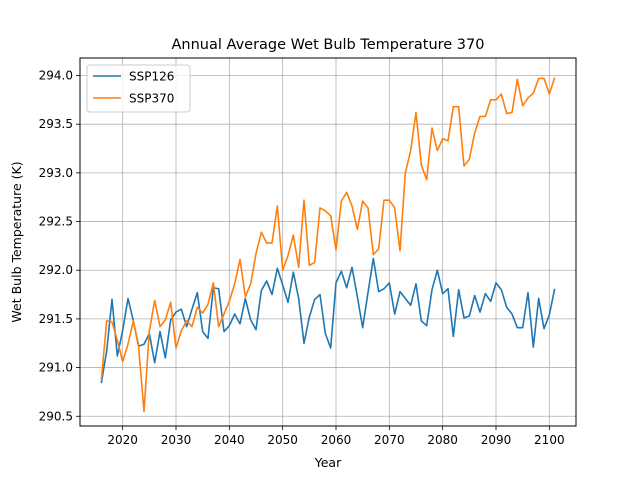  I want to click on x-tick-label: 2040, so click(229, 440).